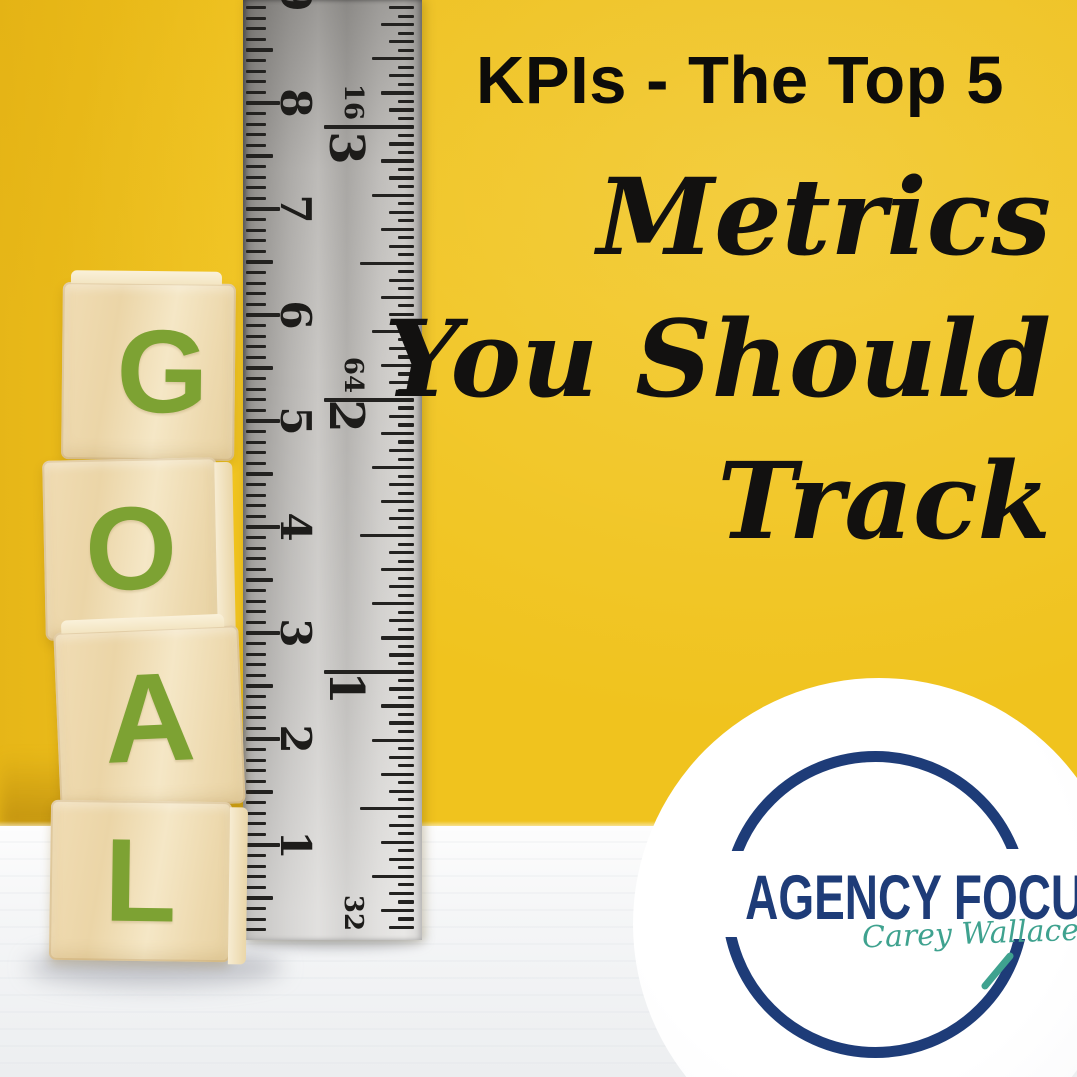 The width and height of the screenshot is (1077, 1077). I want to click on logo-signature: Carey Wallace, so click(969, 934).